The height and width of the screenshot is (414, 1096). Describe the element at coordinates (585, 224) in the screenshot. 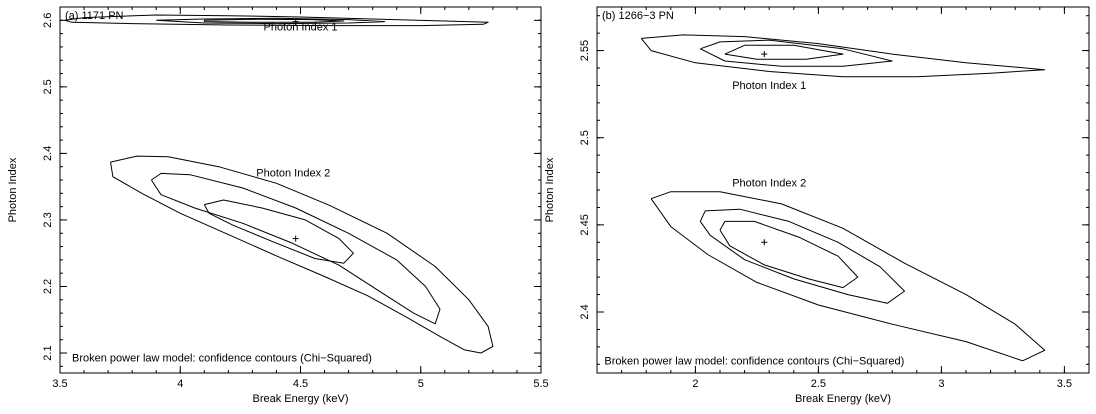

I see `y-tick-label: 2.45` at that location.